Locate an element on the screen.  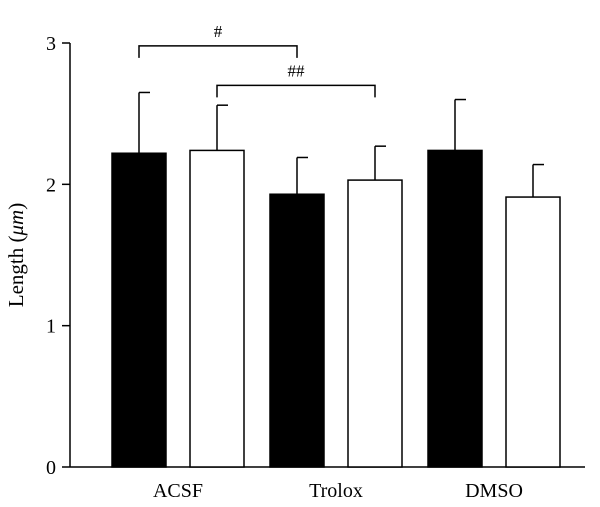
error-bars is located at coordinates (341, 144).